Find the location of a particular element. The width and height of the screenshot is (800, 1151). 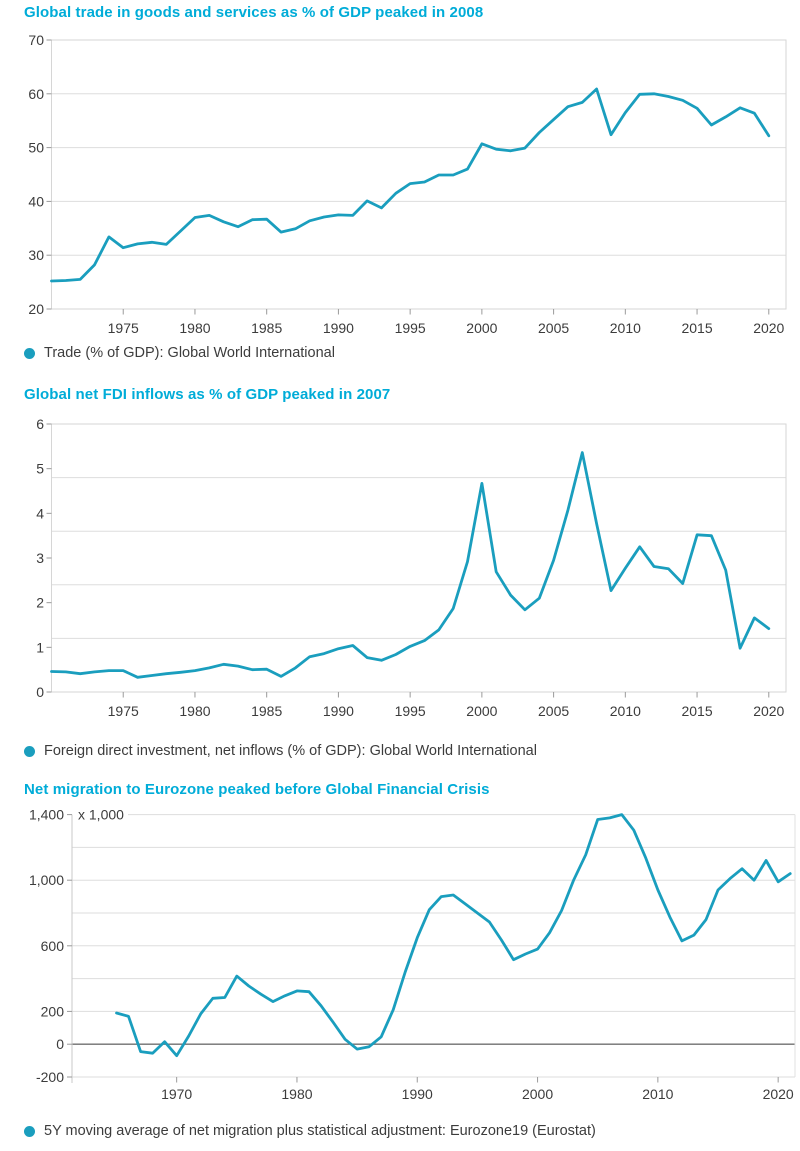

y-tick-label: -200 is located at coordinates (50, 1077).